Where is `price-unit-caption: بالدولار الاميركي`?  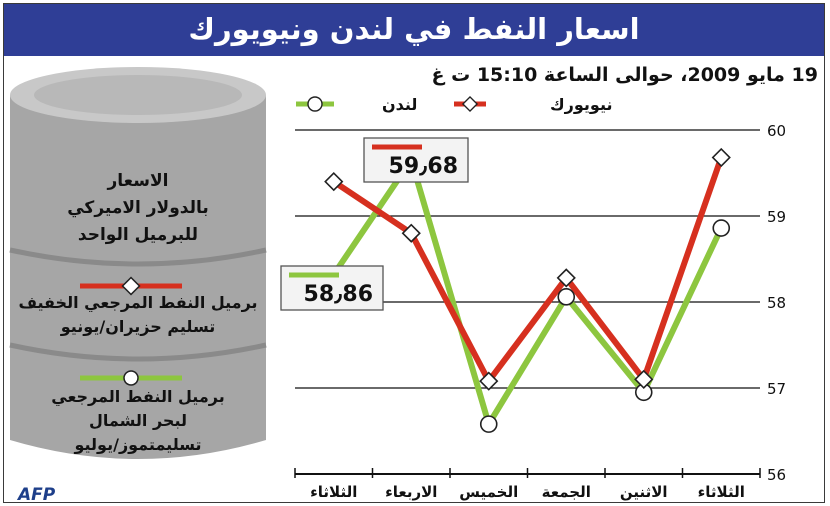
price-unit-caption: بالدولار الاميركي is located at coordinates (138, 208).